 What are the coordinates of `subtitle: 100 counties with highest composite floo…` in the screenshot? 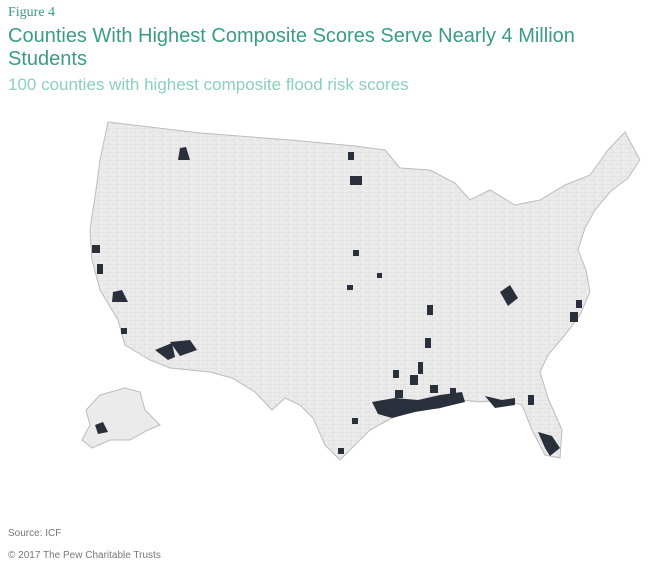 It's located at (208, 84).